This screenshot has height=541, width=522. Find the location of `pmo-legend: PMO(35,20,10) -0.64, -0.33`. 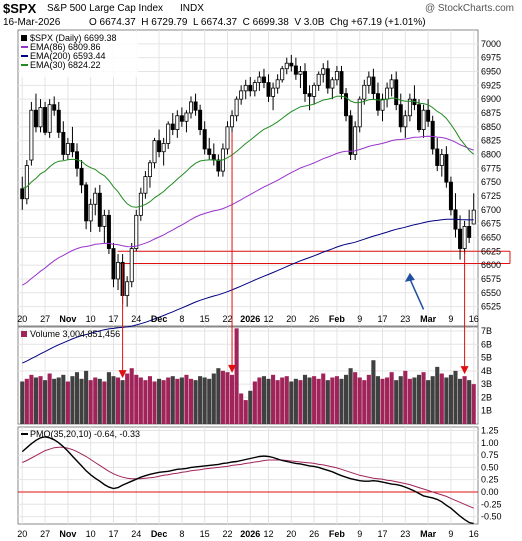

pmo-legend: PMO(35,20,10) -0.64, -0.33 is located at coordinates (80, 434).